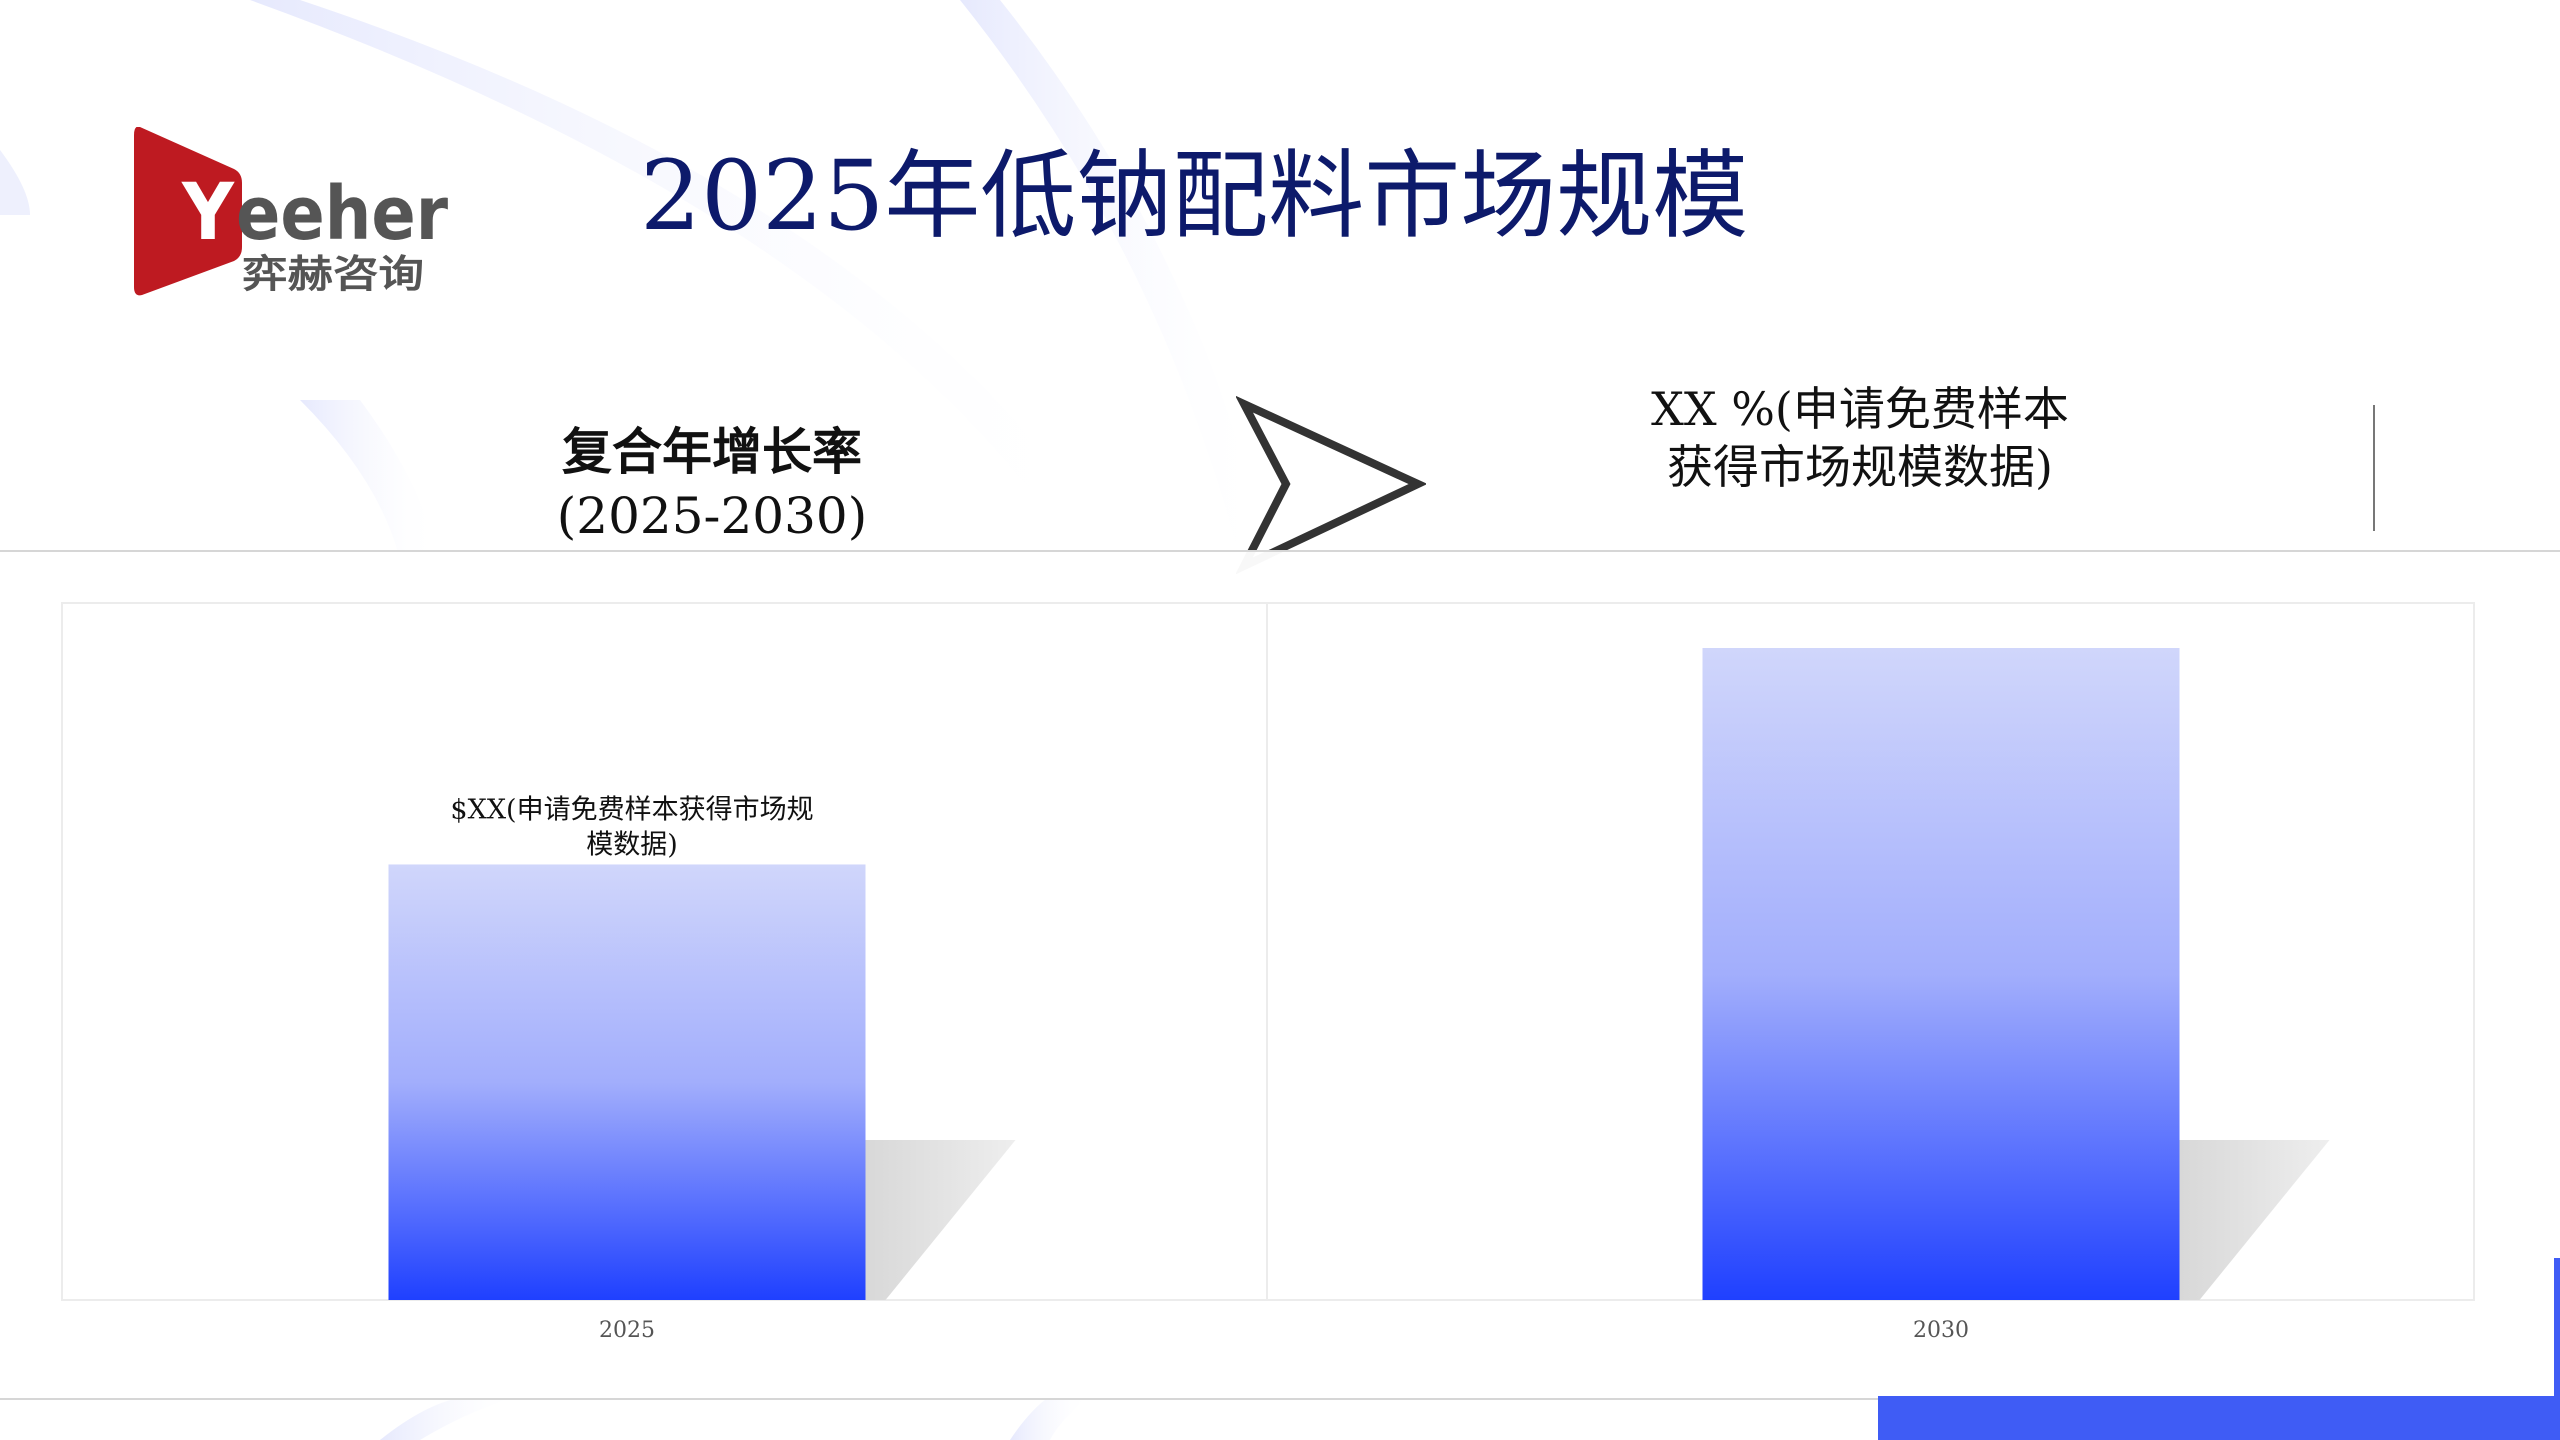 This screenshot has height=1440, width=2560. I want to click on bar-2030, so click(1941, 974).